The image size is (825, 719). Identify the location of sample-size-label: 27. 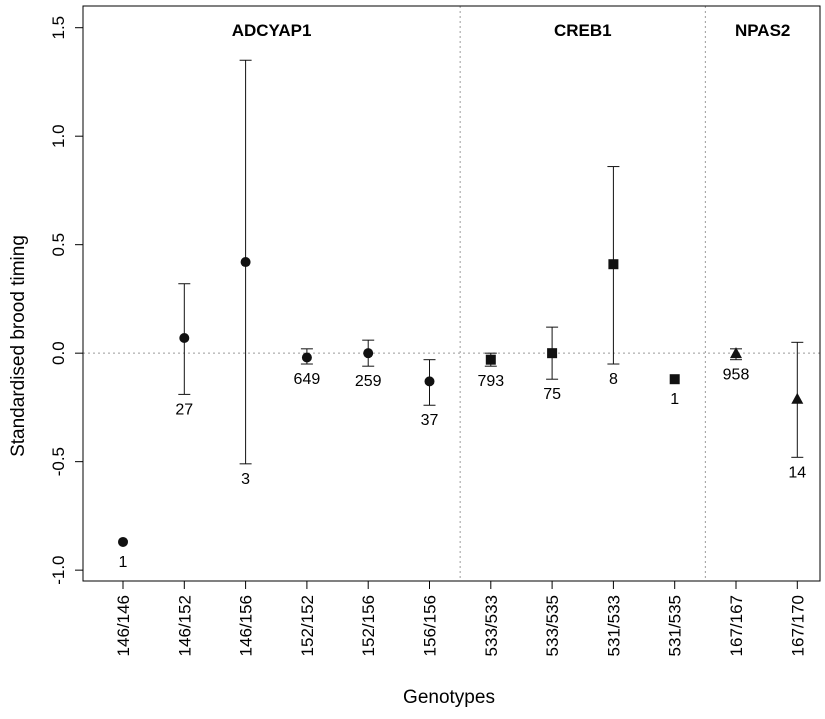
(184, 409).